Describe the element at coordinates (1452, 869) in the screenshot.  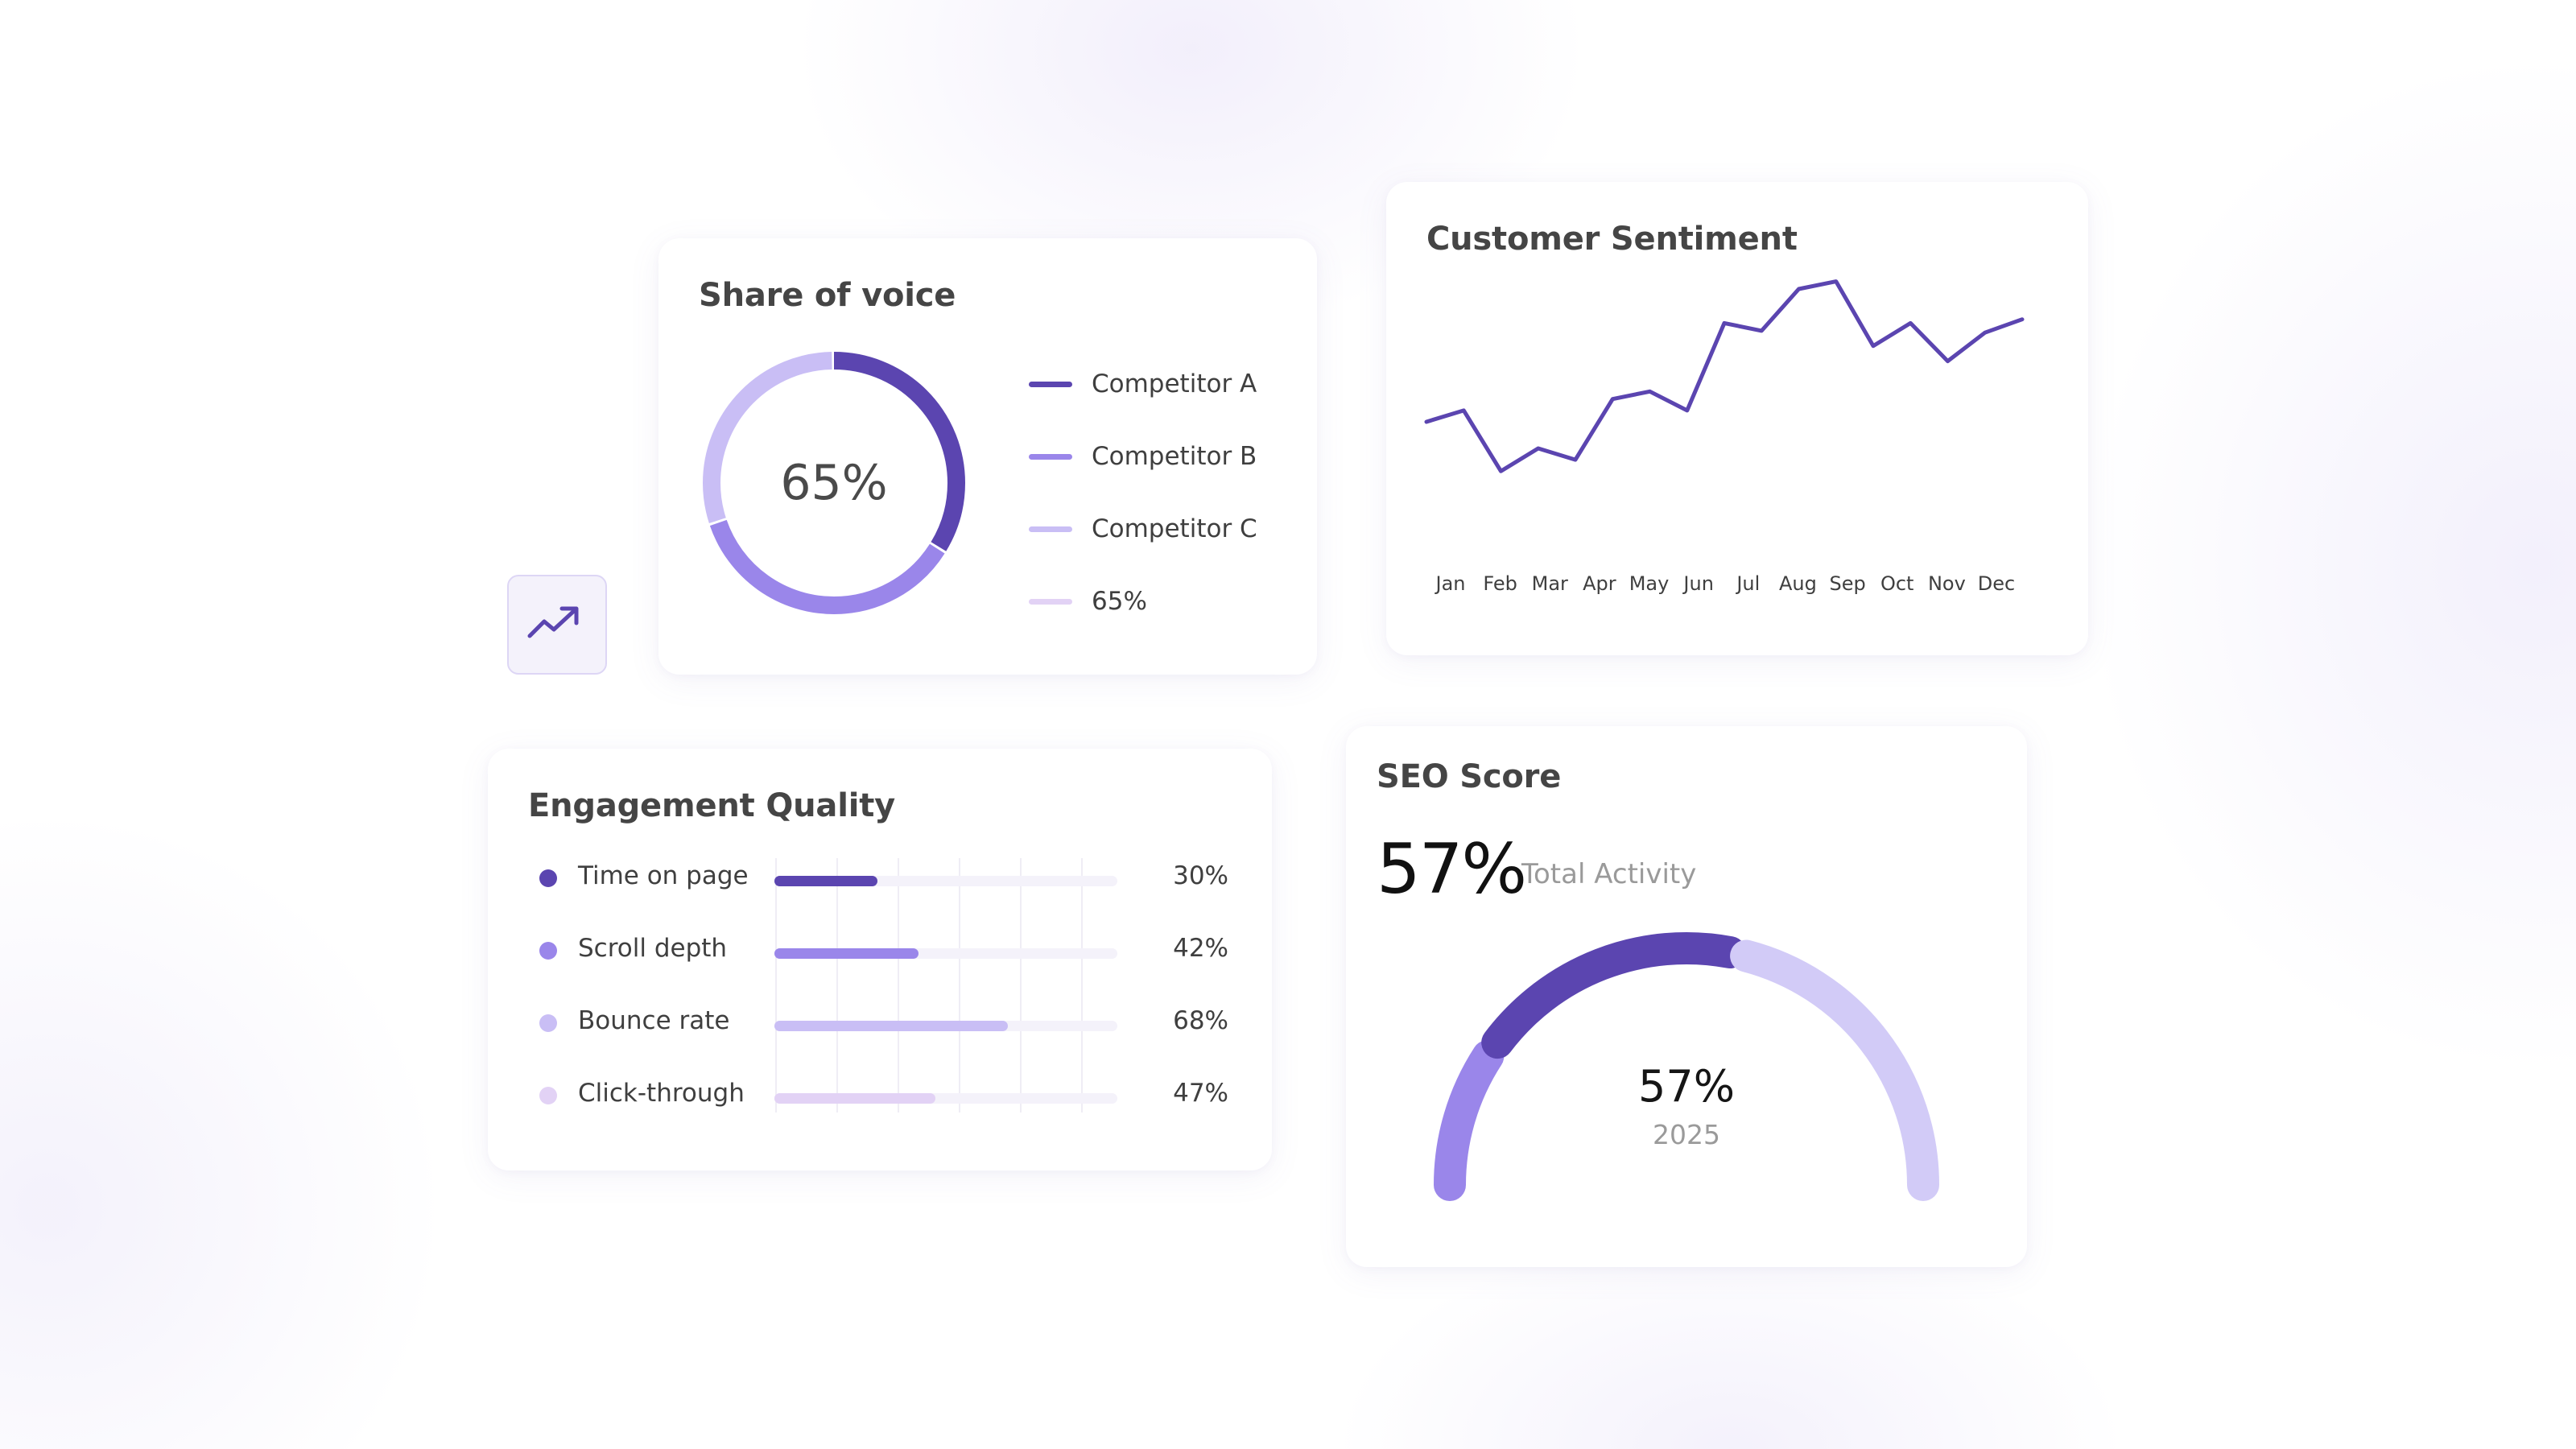
I see `seo-score-value: 57%` at that location.